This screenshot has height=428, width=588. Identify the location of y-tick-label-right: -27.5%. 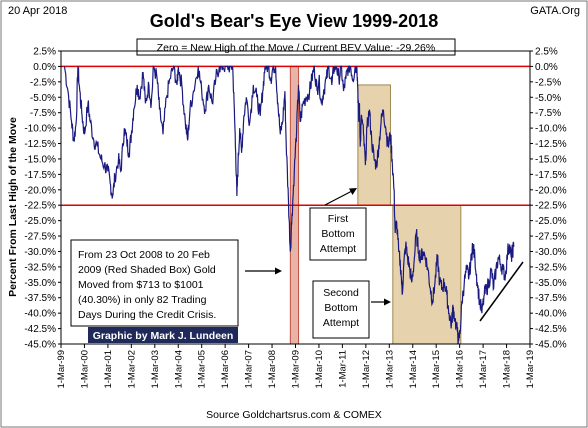
(551, 237).